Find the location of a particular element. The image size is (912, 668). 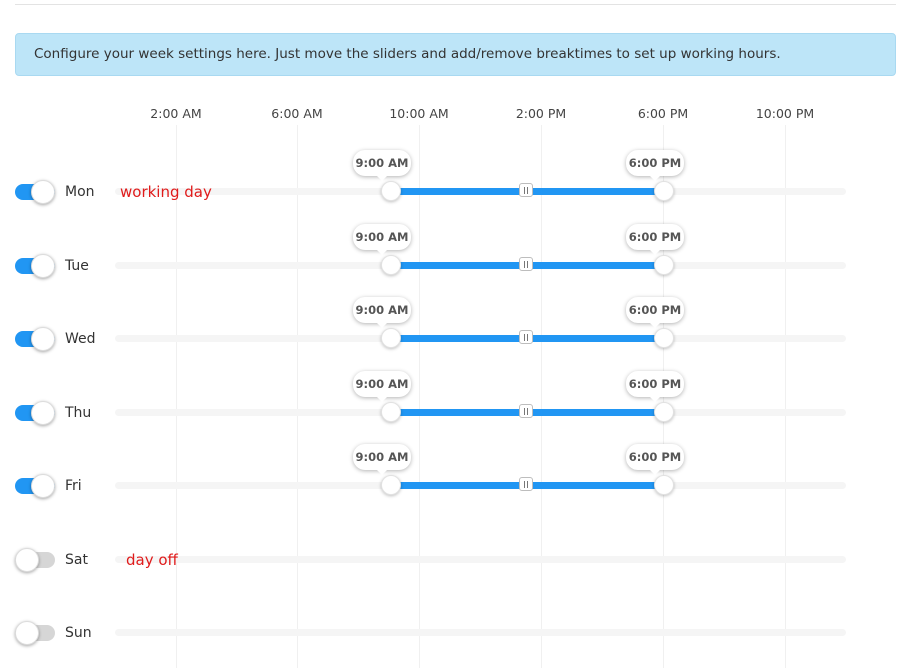

day-label: Tue is located at coordinates (77, 266).